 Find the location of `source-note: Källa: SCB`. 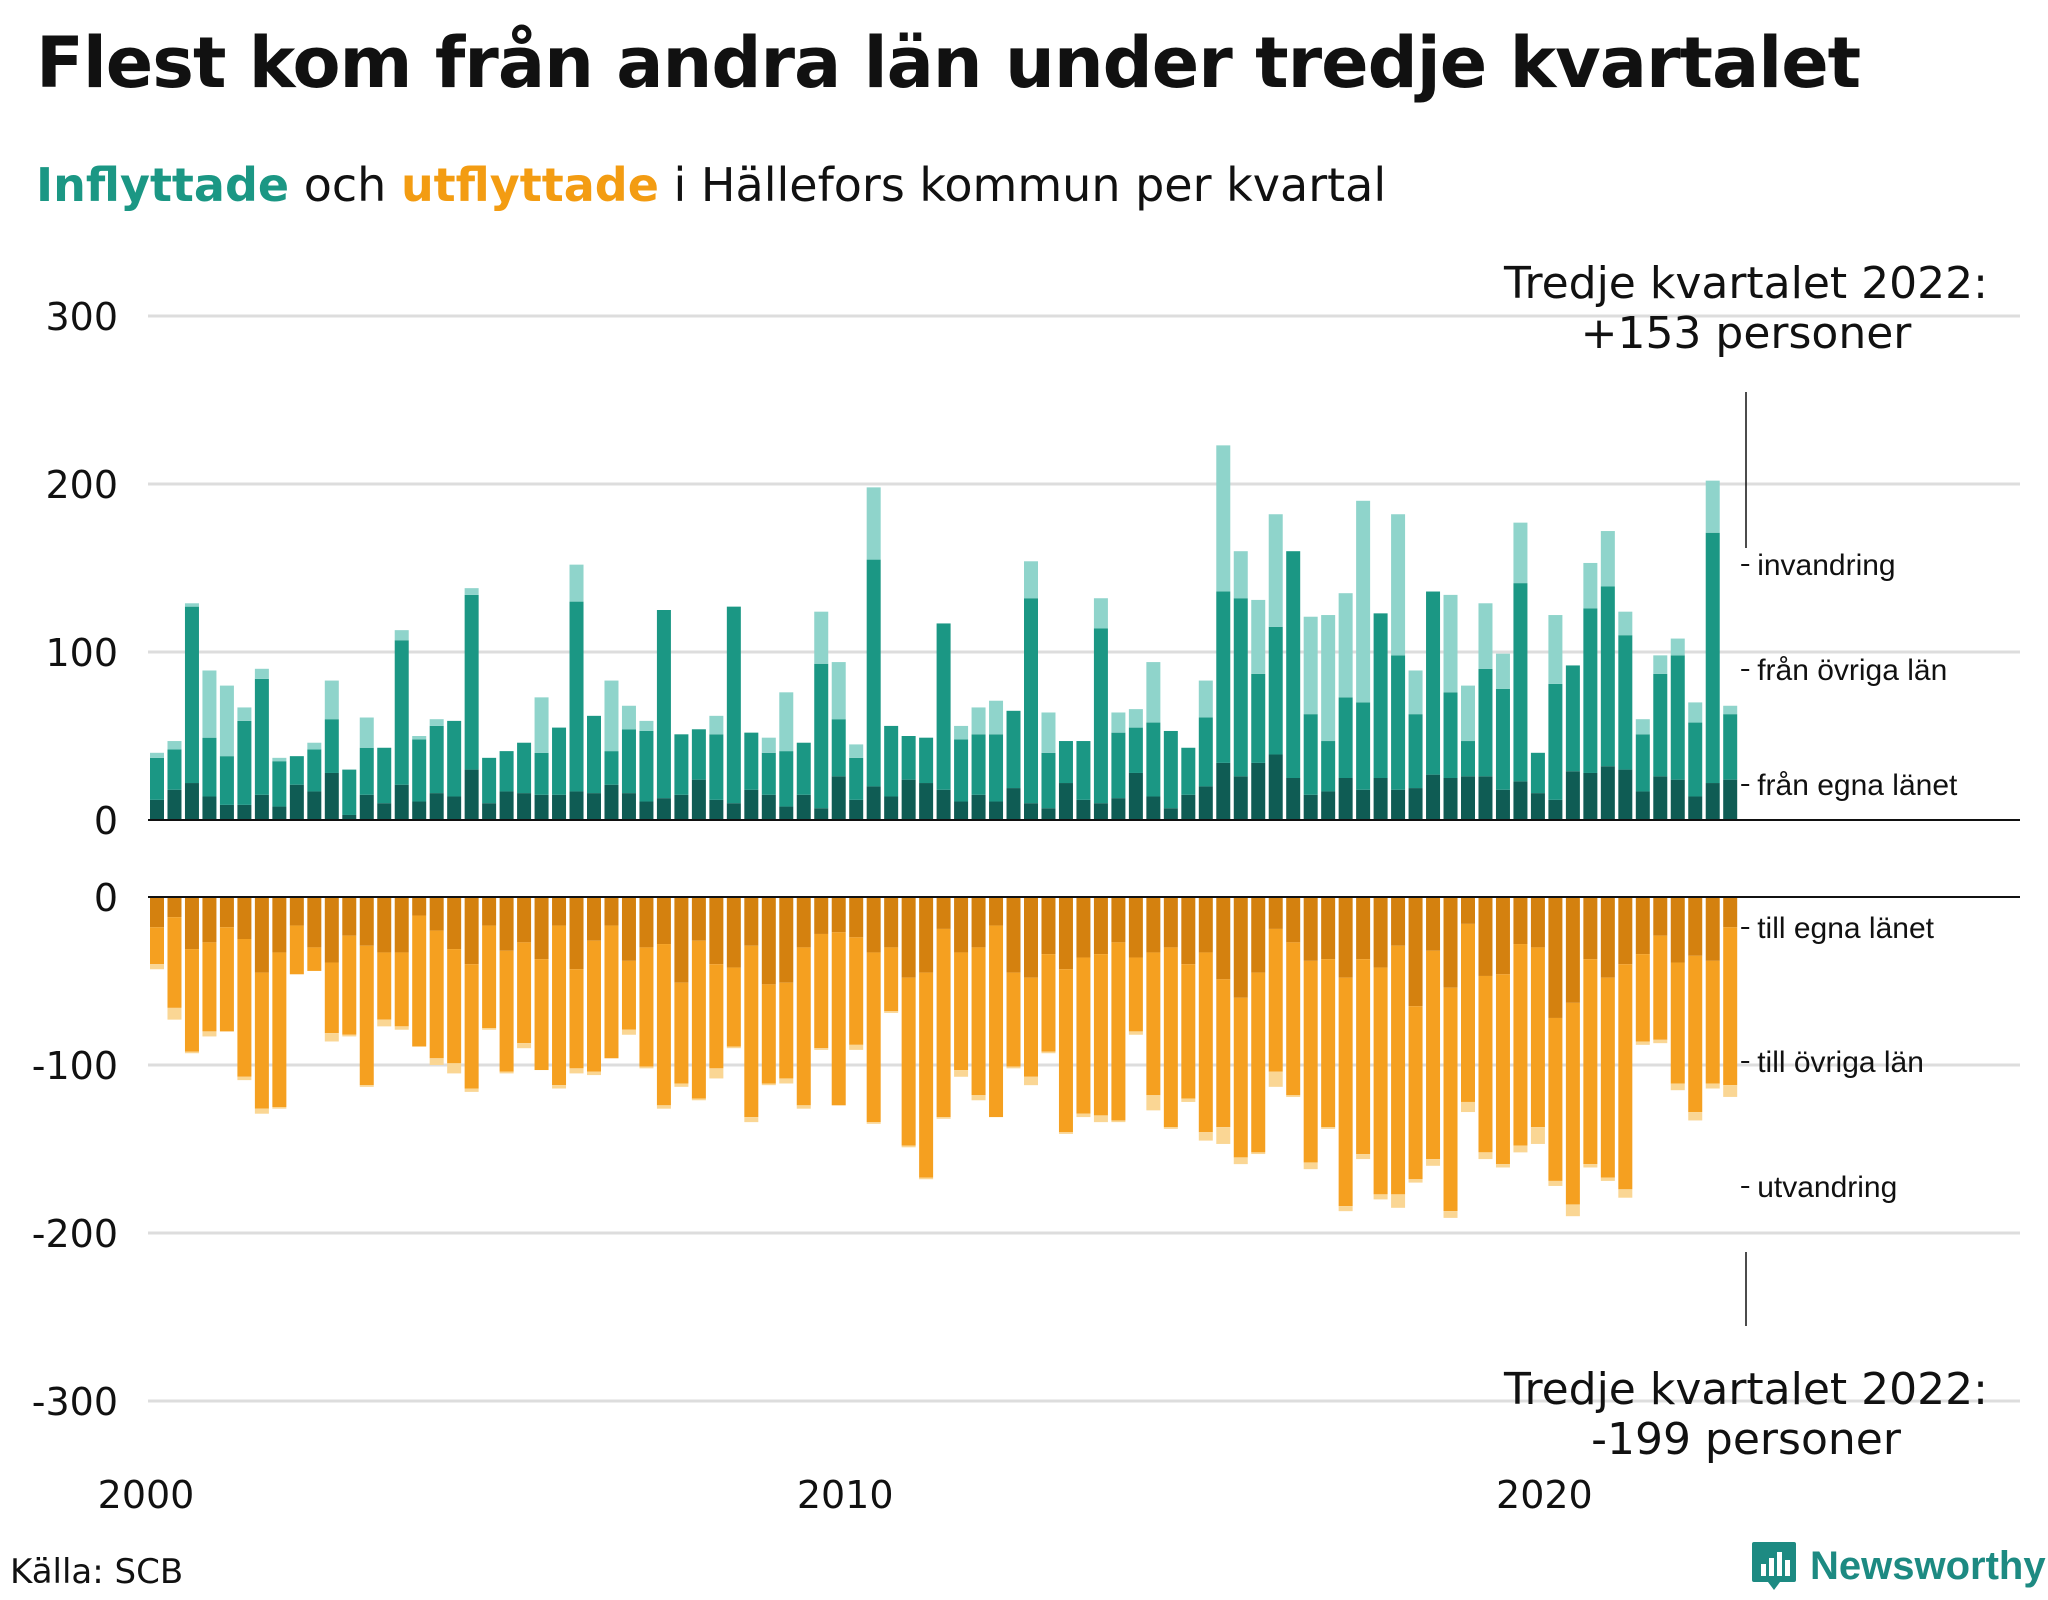

source-note: Källa: SCB is located at coordinates (97, 1572).